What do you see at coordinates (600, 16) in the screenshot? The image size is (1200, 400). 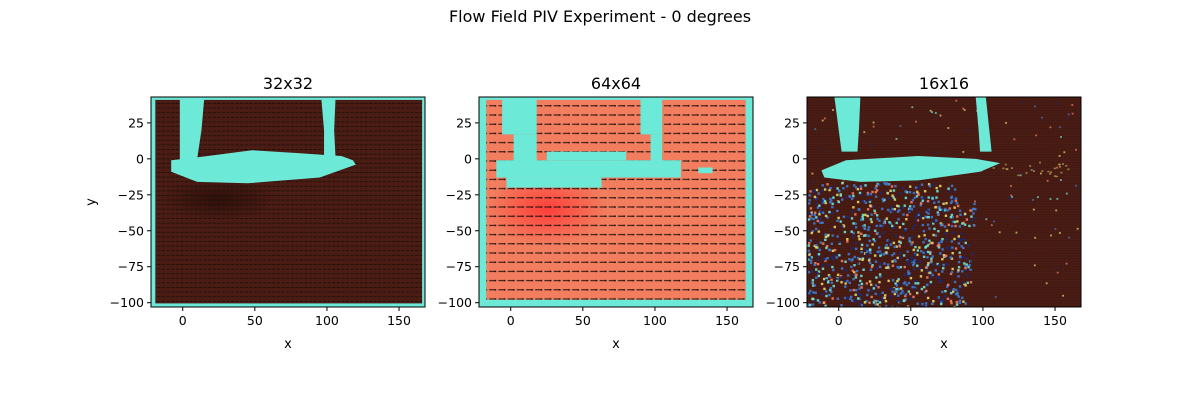 I see `figure-title: Flow Field PIV Experiment - 0 degrees` at bounding box center [600, 16].